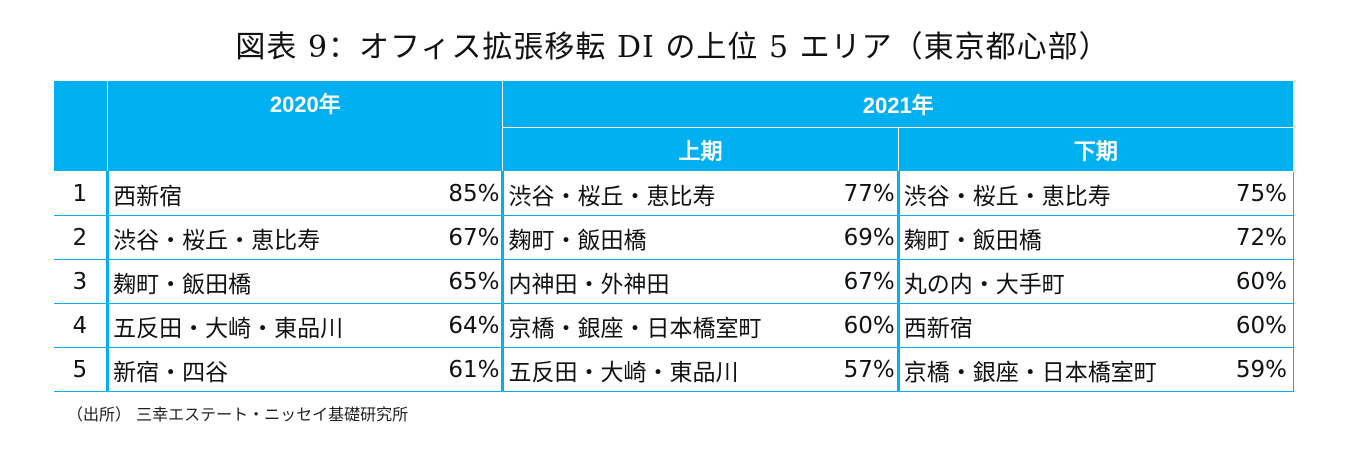 Image resolution: width=1345 pixels, height=449 pixels. Describe the element at coordinates (465, 369) in the screenshot. I see `value-2020-cell: 61%` at that location.